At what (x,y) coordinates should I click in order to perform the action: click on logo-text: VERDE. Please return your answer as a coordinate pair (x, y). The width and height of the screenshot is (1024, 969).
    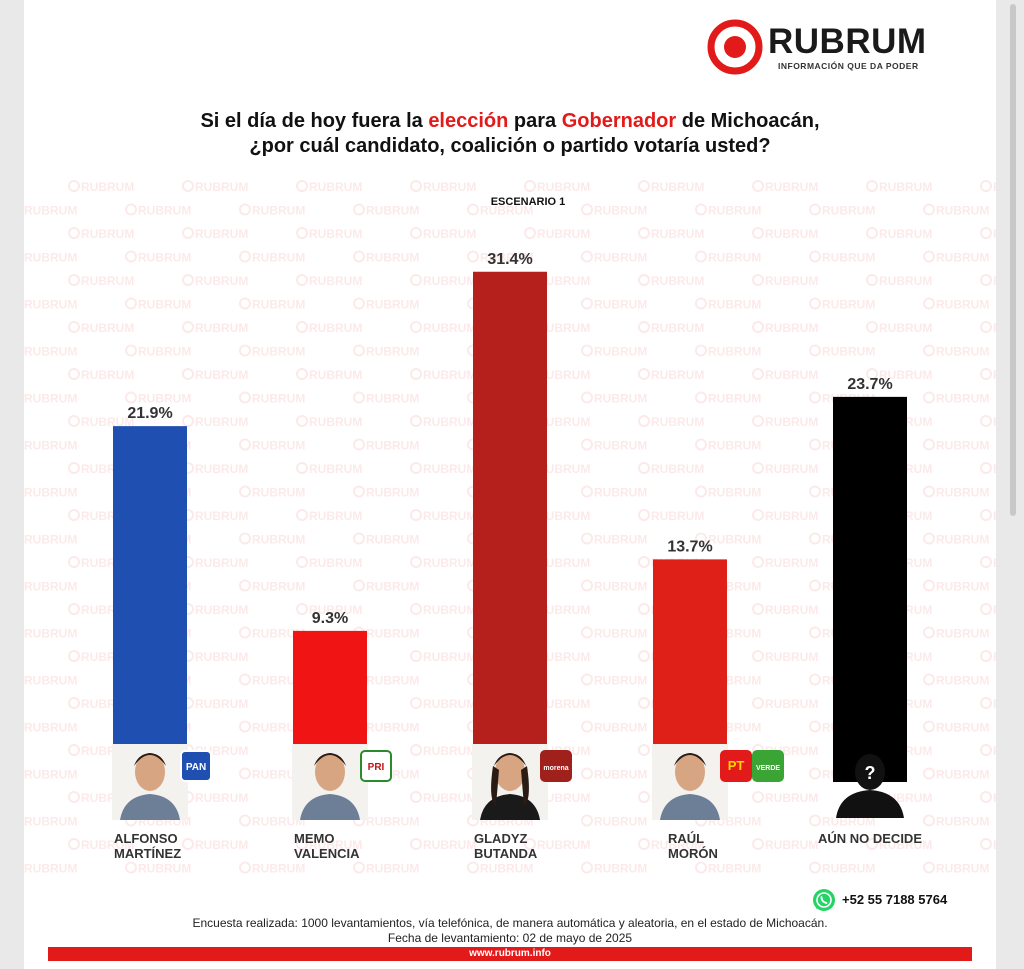
    Looking at the image, I should click on (768, 768).